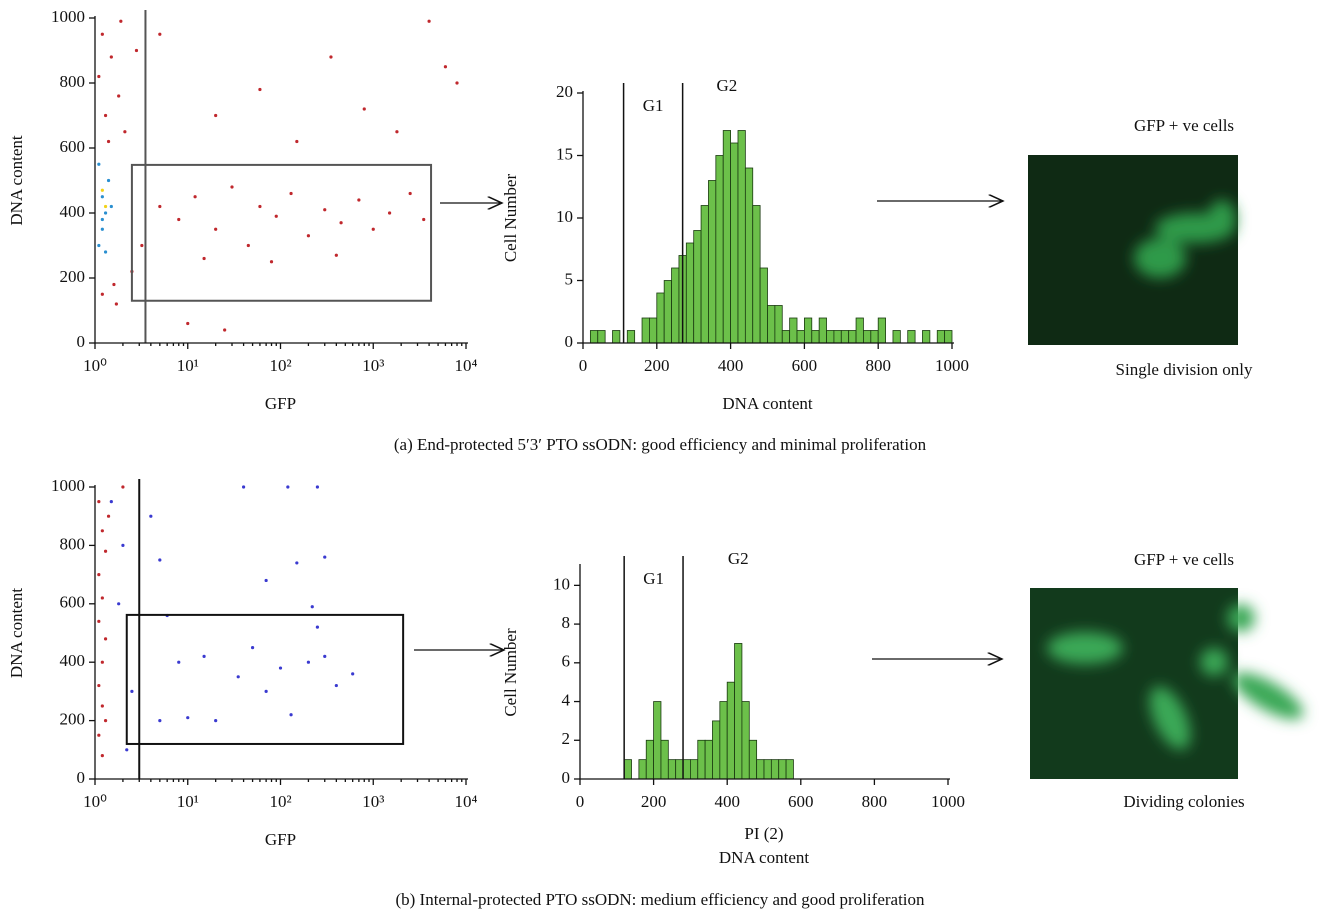 This screenshot has height=913, width=1323. I want to click on gate-box, so click(281, 232).